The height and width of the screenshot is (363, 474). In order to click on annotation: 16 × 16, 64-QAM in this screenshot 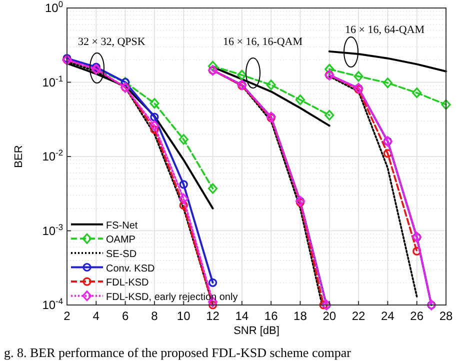, I will do `click(385, 30)`.